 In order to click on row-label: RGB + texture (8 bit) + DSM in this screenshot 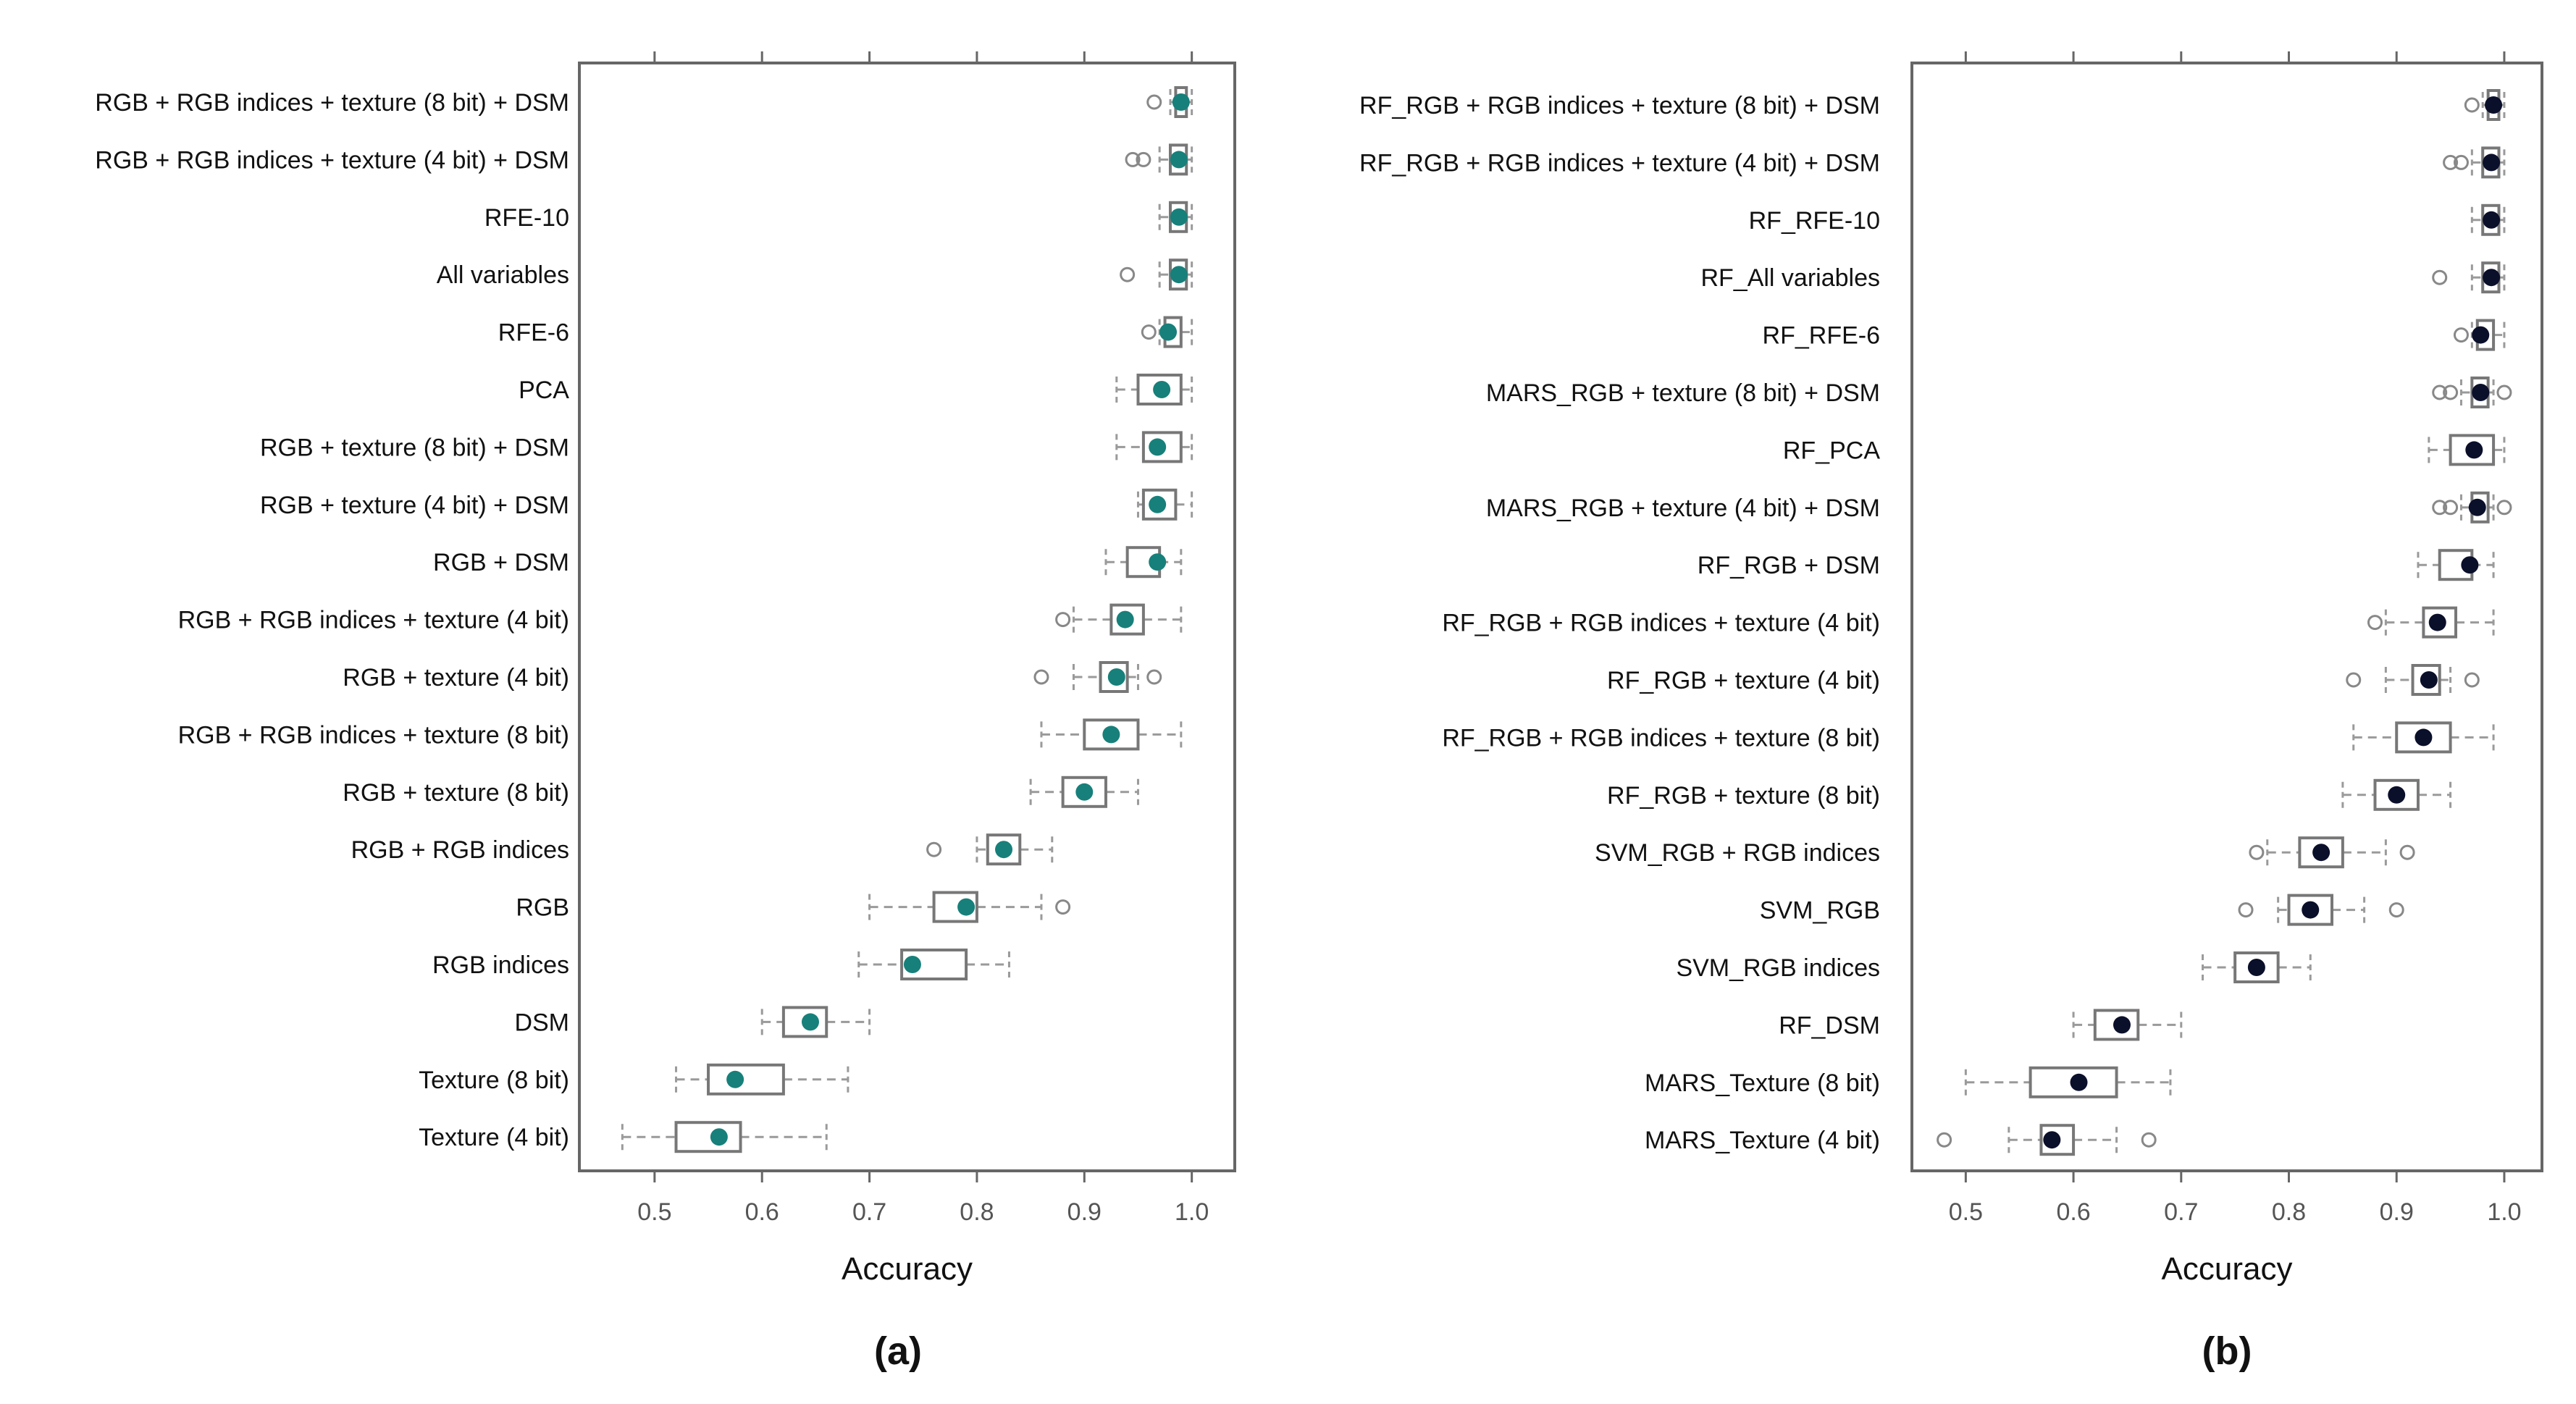, I will do `click(414, 447)`.